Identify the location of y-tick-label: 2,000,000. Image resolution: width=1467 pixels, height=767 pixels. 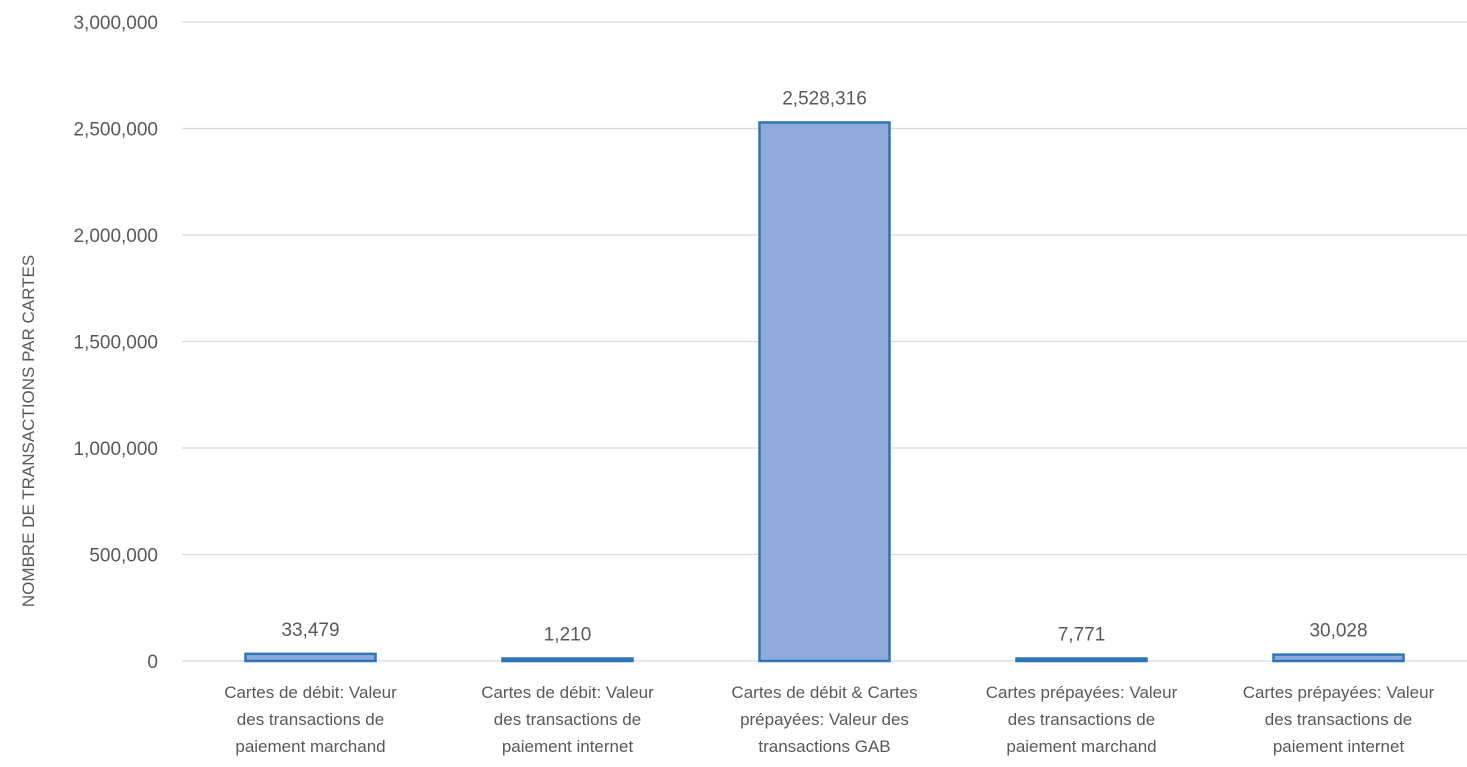
(115, 236).